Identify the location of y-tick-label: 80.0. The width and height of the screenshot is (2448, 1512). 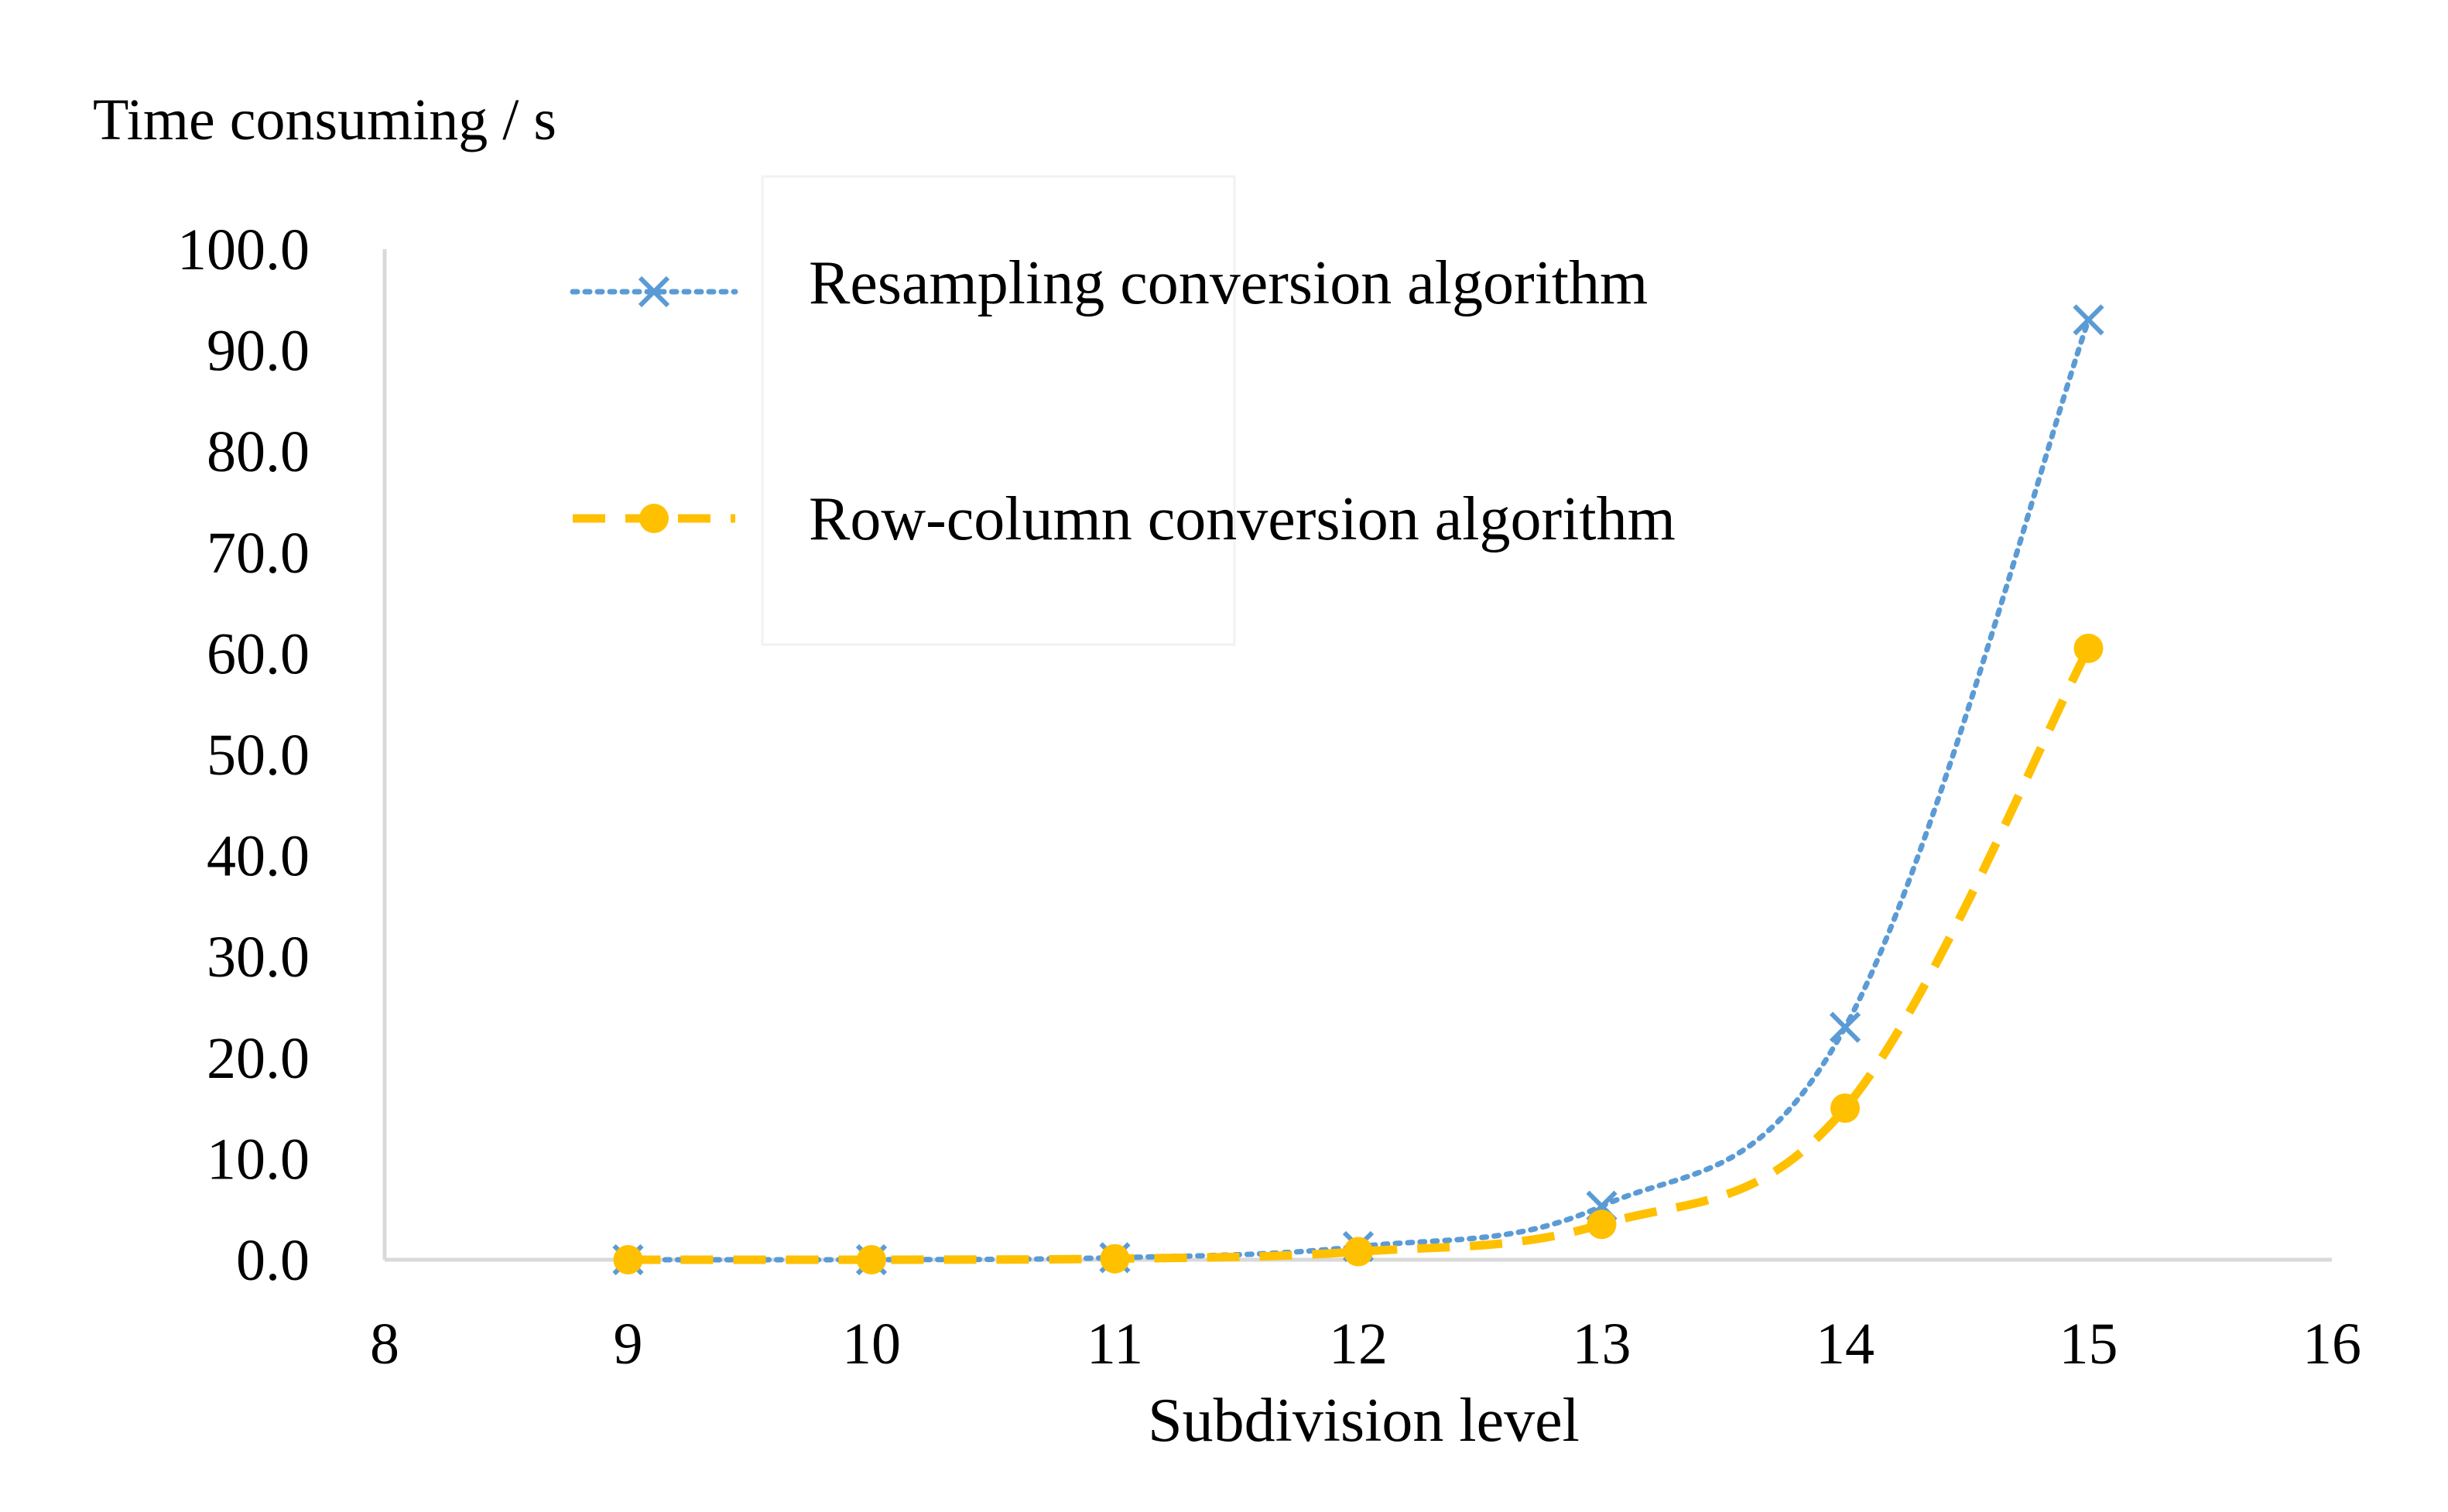
(259, 451).